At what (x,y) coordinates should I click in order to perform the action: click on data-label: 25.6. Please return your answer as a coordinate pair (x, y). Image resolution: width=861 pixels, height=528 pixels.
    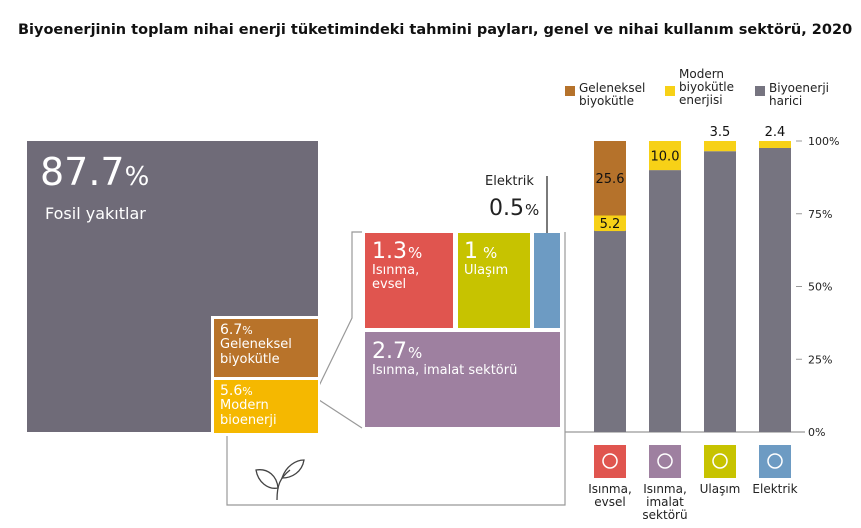
    Looking at the image, I should click on (610, 179).